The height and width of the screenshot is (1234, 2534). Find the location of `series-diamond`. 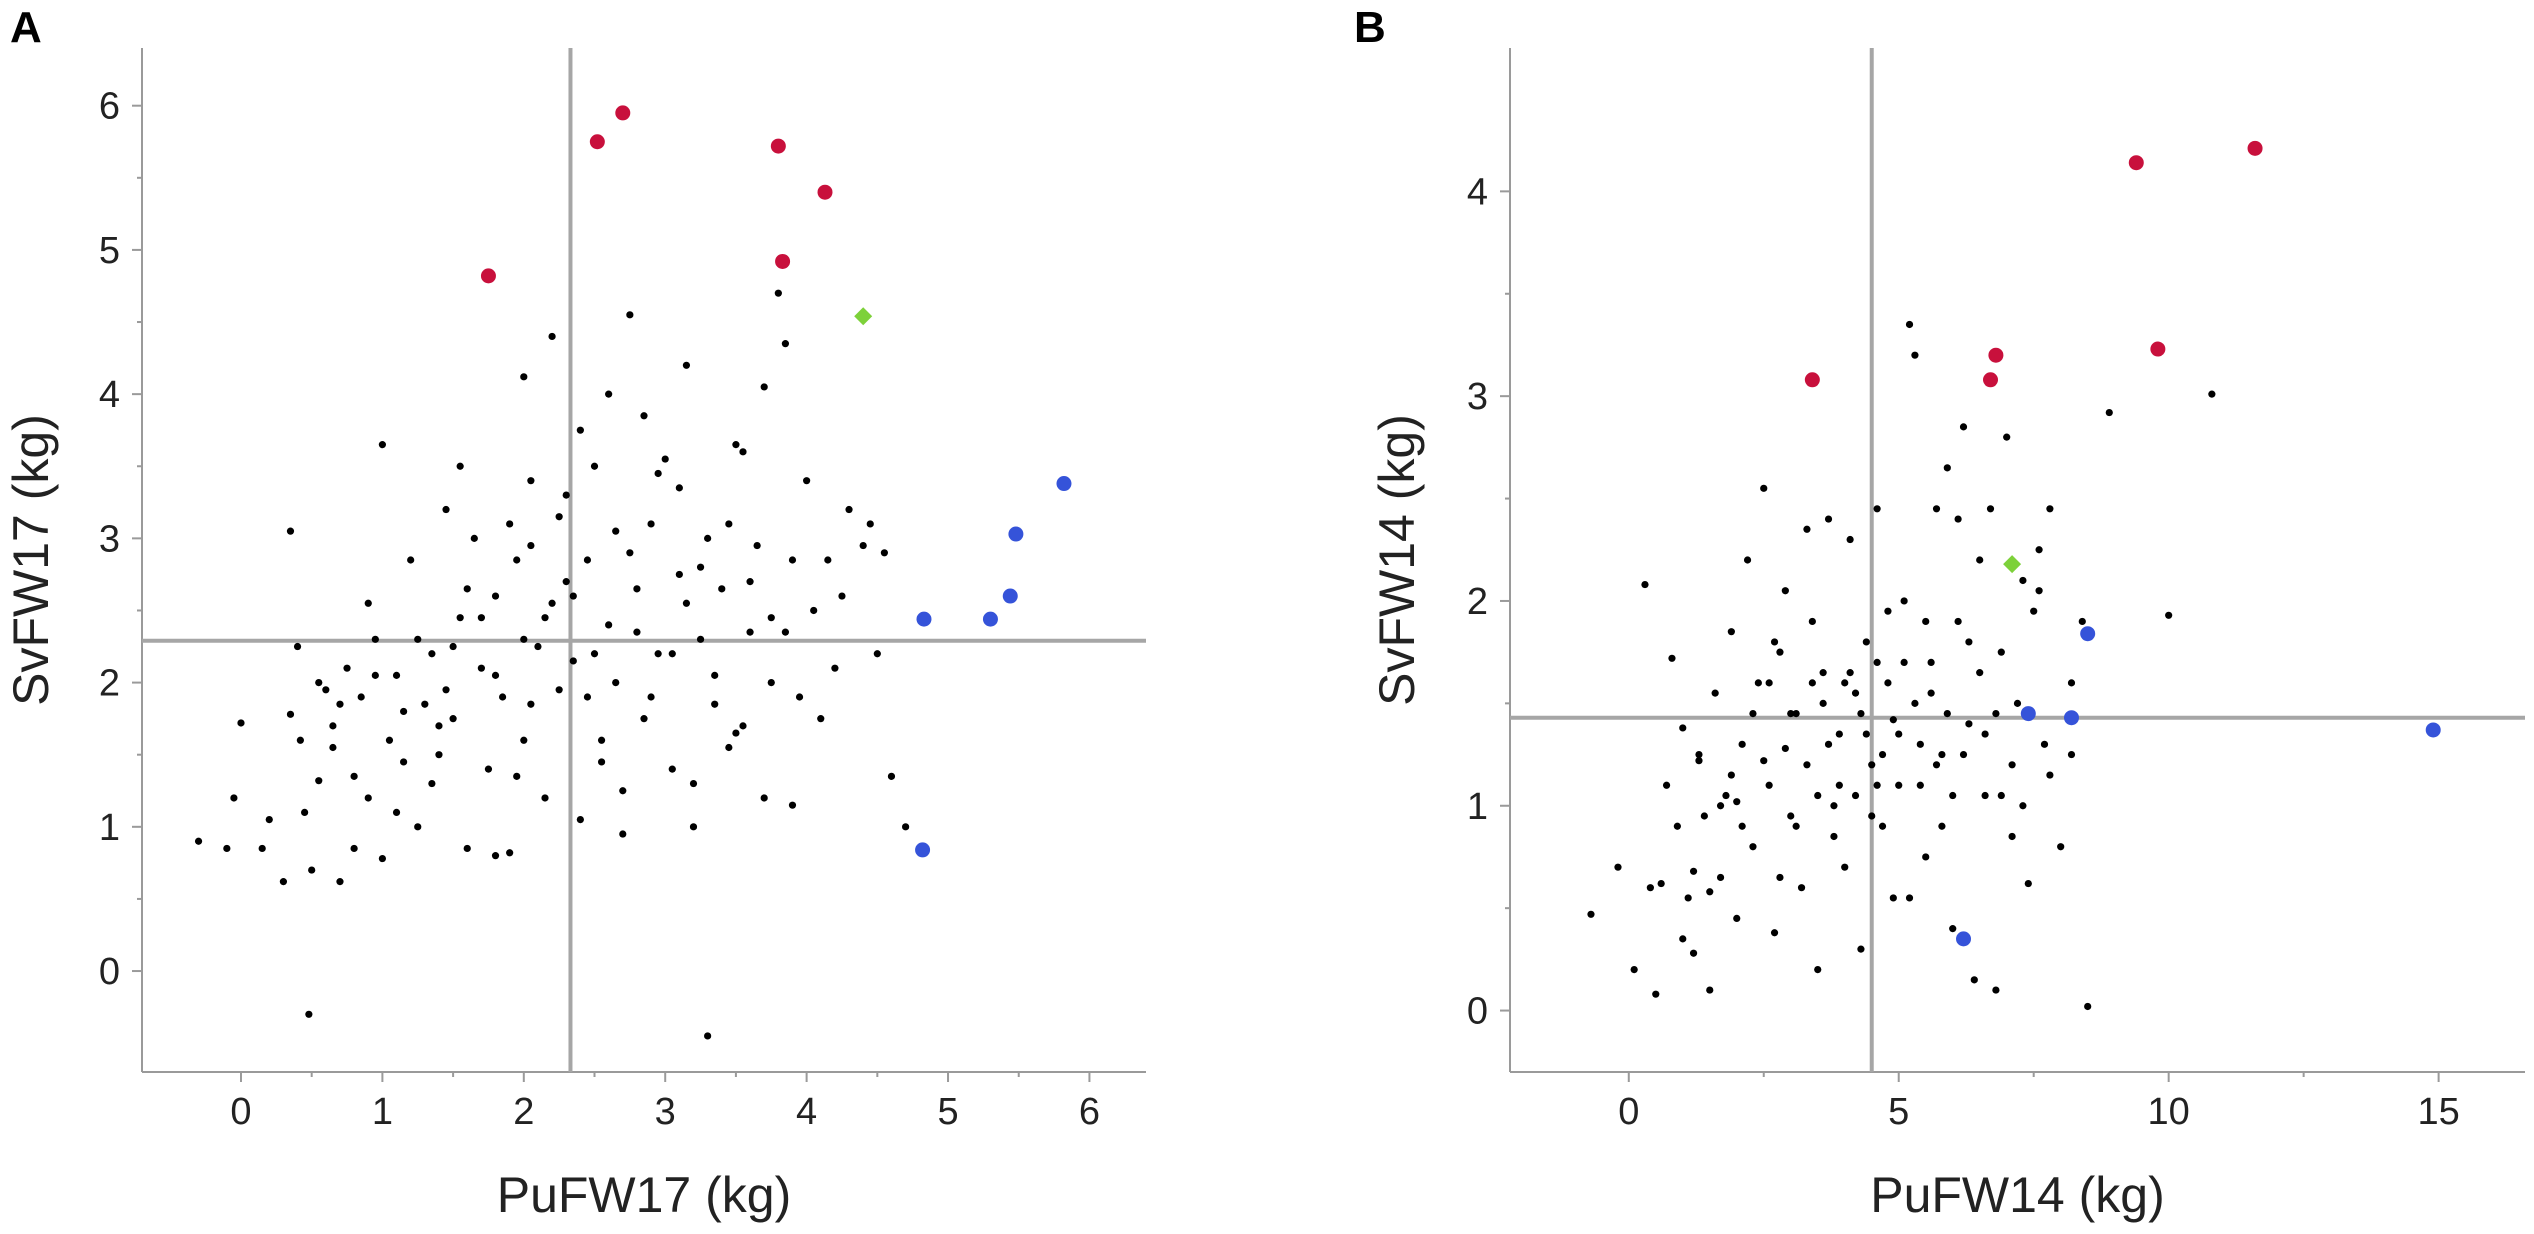

series-diamond is located at coordinates (863, 316).